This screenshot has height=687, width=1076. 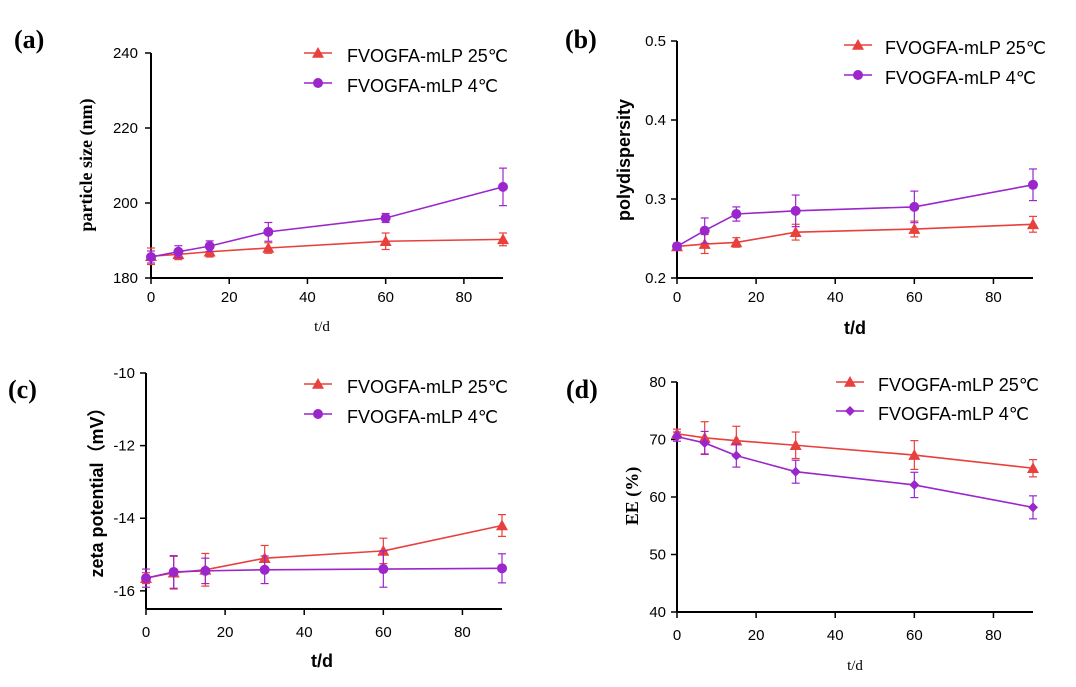 What do you see at coordinates (657, 497) in the screenshot?
I see `y-tick-label-d: 60` at bounding box center [657, 497].